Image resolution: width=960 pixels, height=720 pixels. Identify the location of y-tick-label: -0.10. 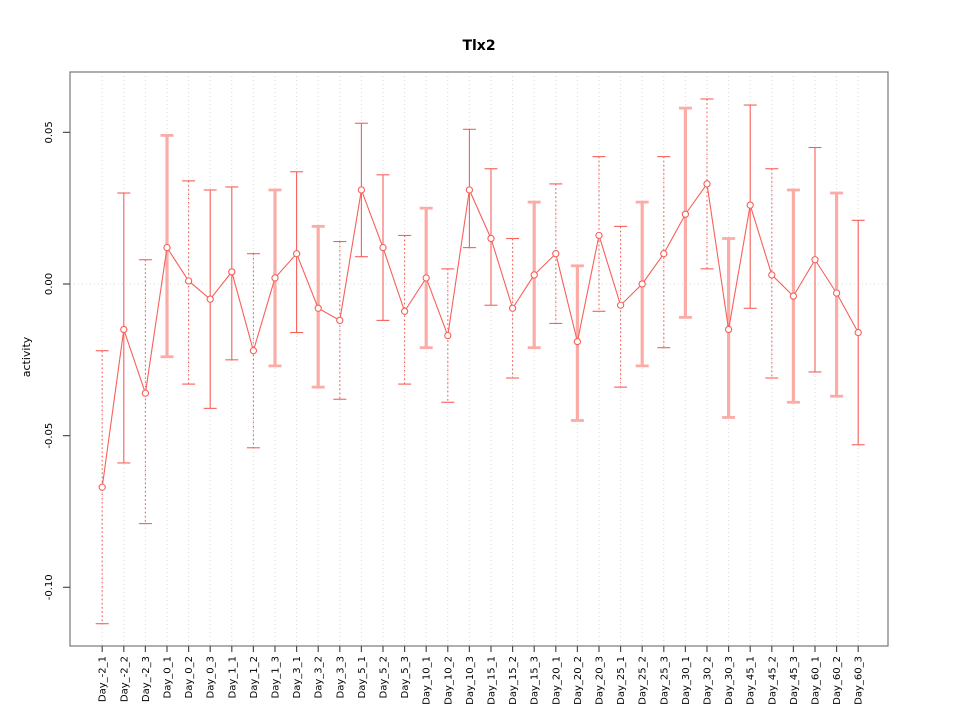
(49, 587).